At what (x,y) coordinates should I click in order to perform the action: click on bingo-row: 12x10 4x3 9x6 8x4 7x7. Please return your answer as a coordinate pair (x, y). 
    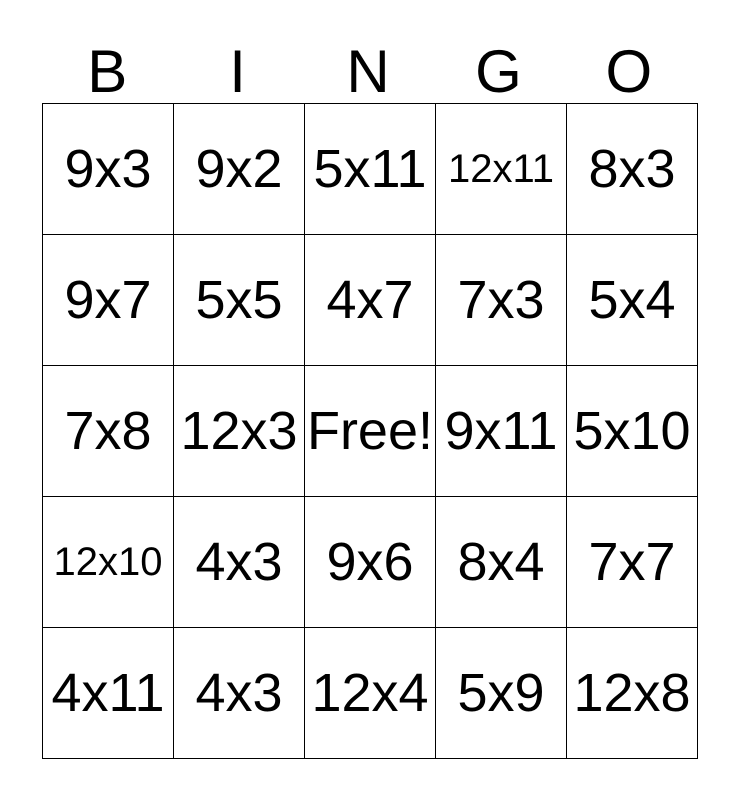
    Looking at the image, I should click on (370, 562).